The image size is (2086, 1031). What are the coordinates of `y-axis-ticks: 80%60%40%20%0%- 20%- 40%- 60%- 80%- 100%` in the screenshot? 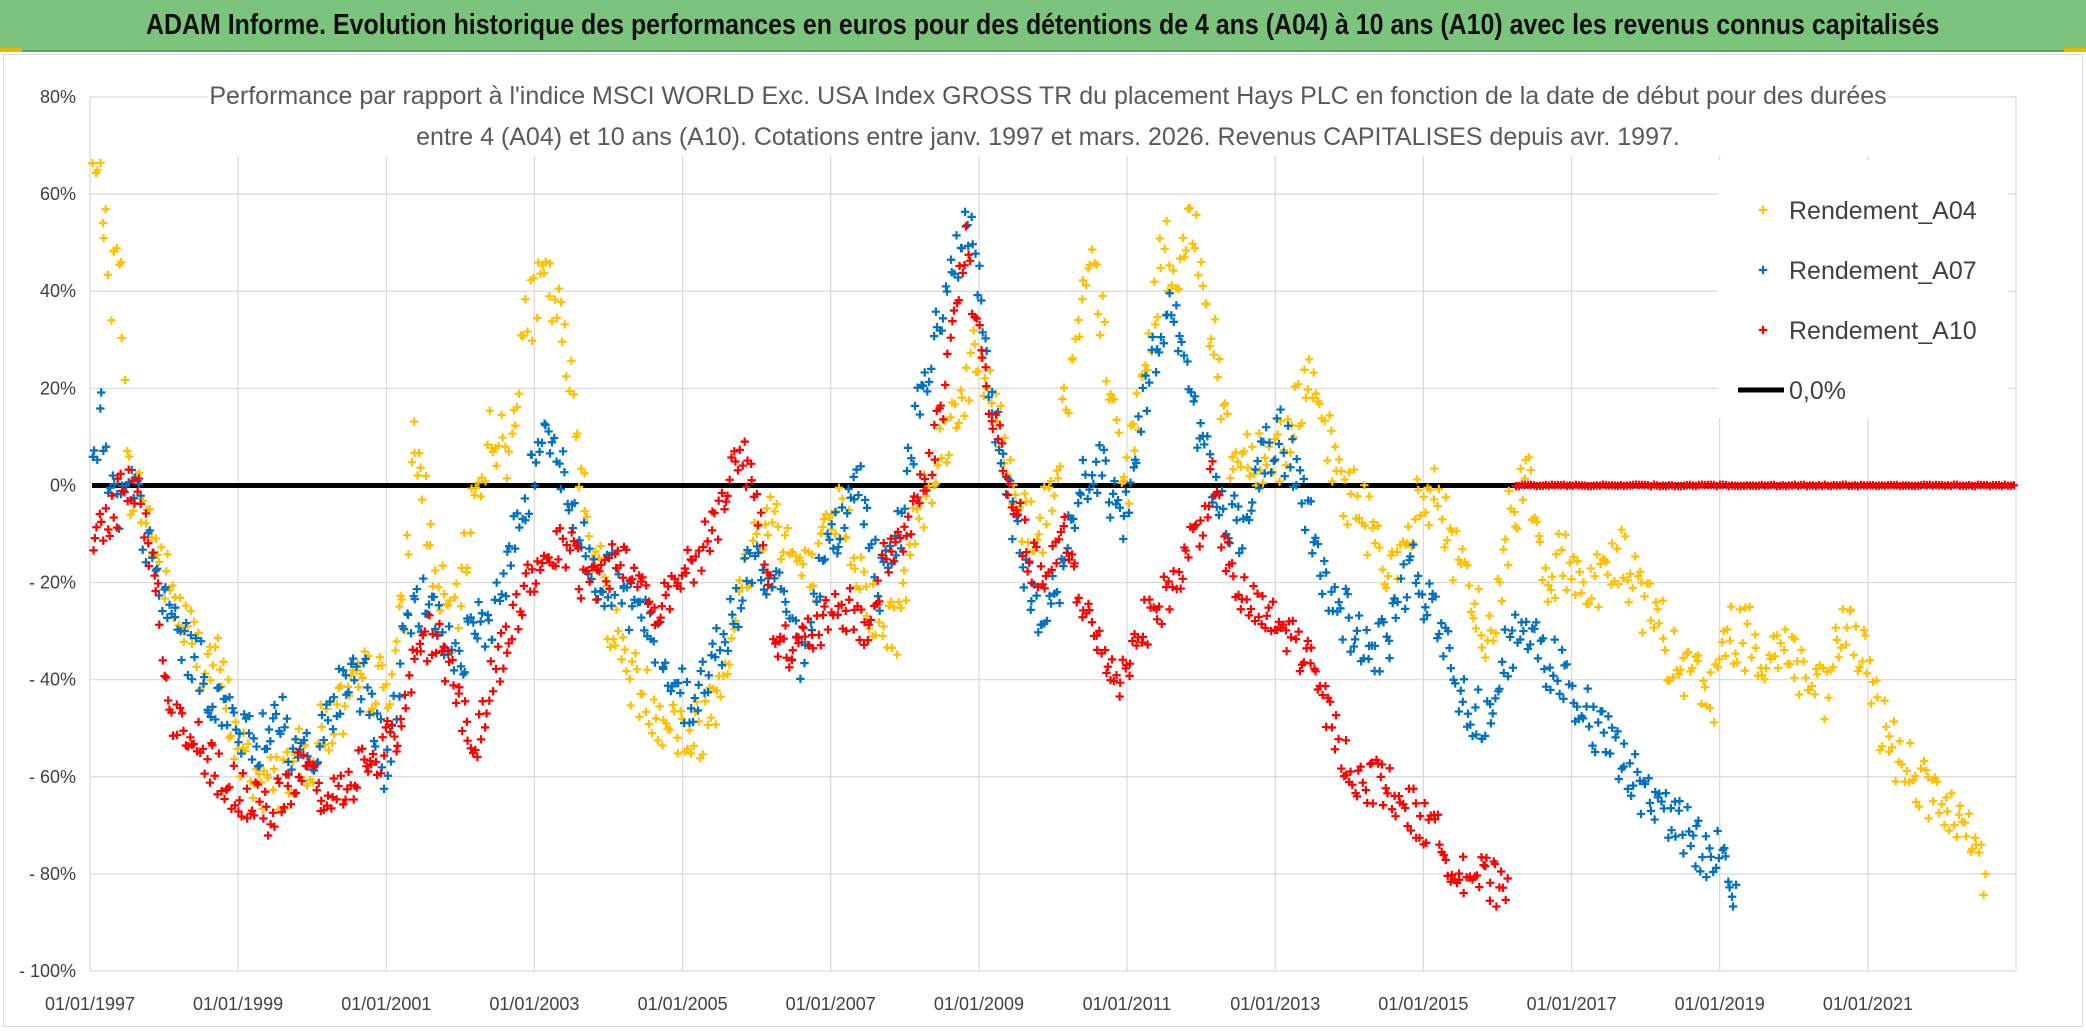 It's located at (47, 534).